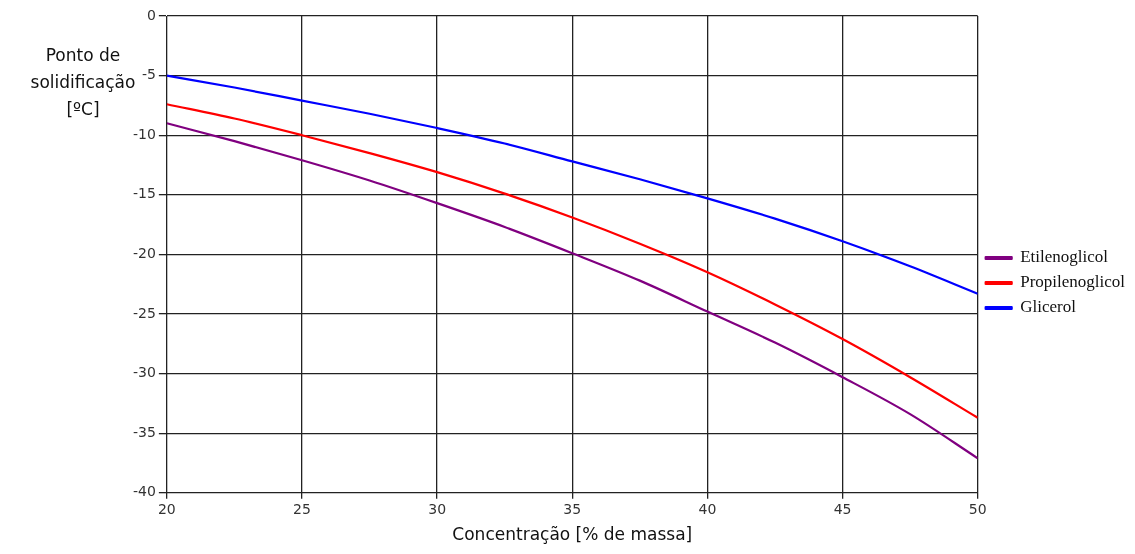  Describe the element at coordinates (707, 508) in the screenshot. I see `x-tick-label: 40` at that location.